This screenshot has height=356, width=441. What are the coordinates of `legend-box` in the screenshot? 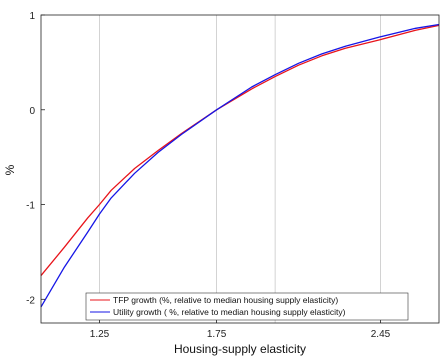 It's located at (247, 306).